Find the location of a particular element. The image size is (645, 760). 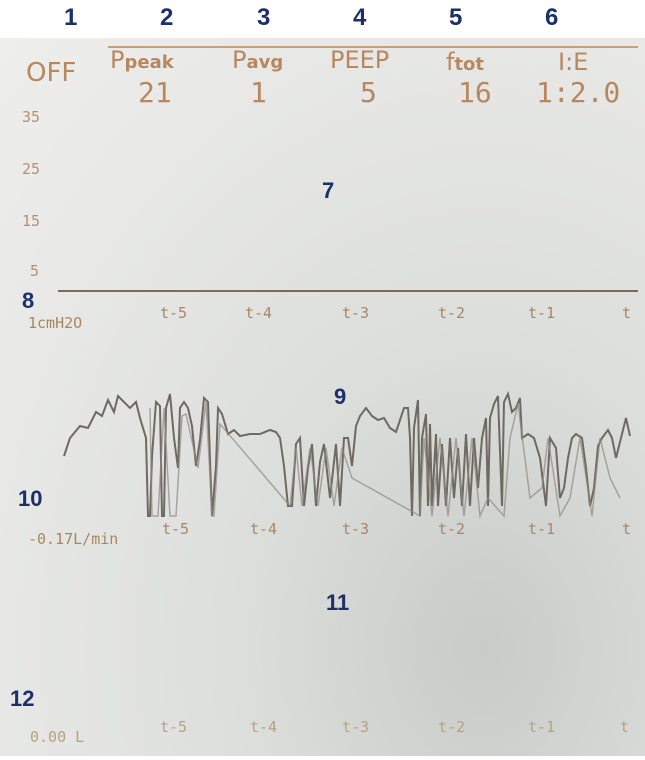

pressure-y-tick: 15 is located at coordinates (31, 221).